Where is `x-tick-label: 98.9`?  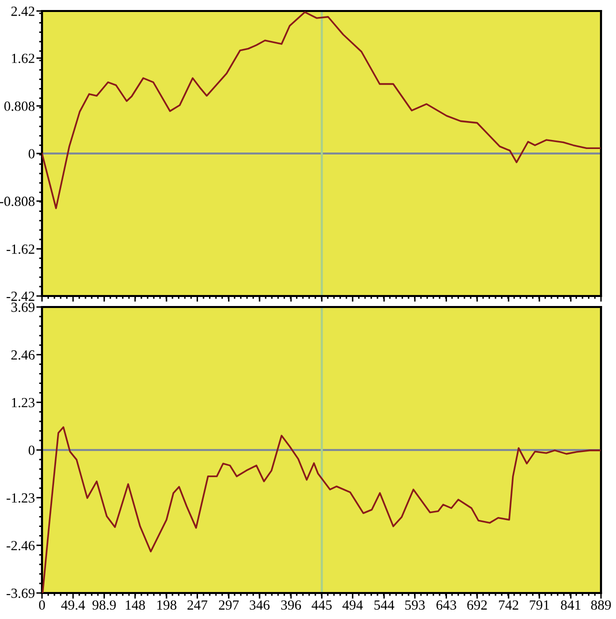
x-tick-label: 98.9 is located at coordinates (104, 605).